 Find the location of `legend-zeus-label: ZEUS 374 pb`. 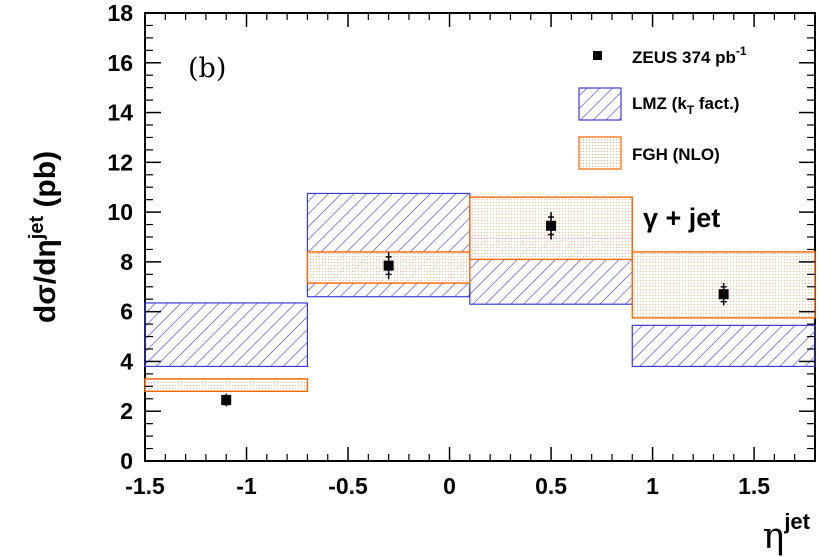

legend-zeus-label: ZEUS 374 pb is located at coordinates (684, 57).